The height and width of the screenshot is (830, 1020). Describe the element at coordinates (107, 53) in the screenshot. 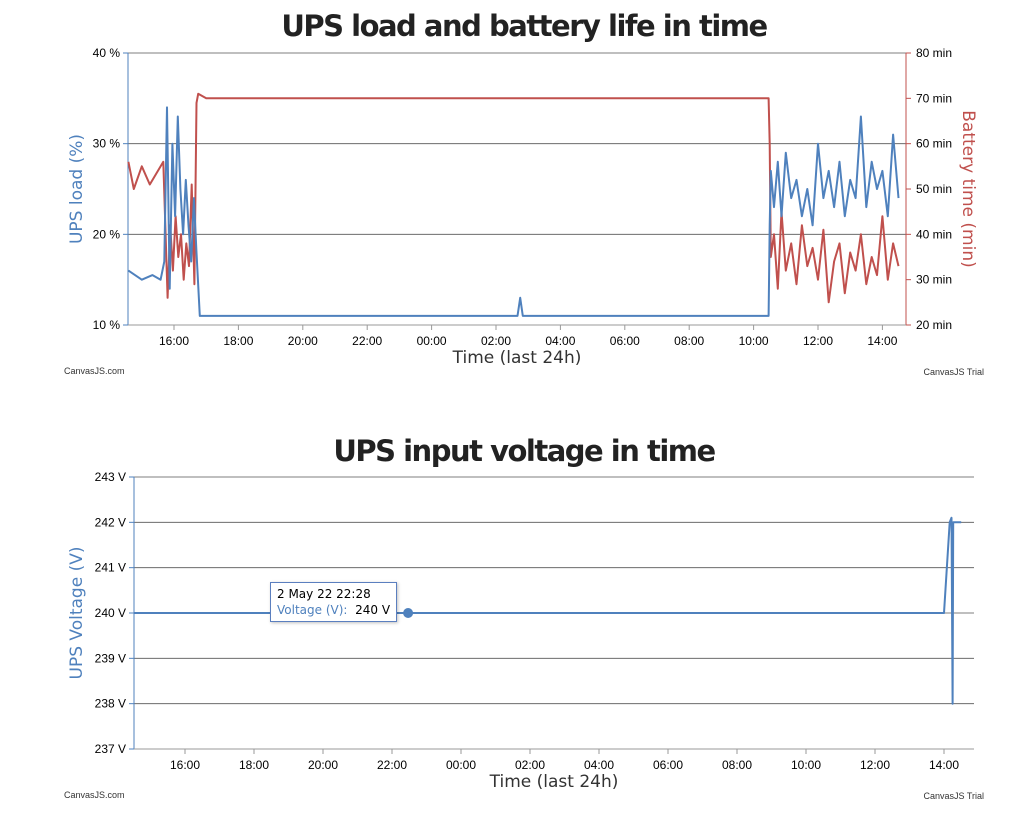

I see `left-tick-label: 40 %` at that location.